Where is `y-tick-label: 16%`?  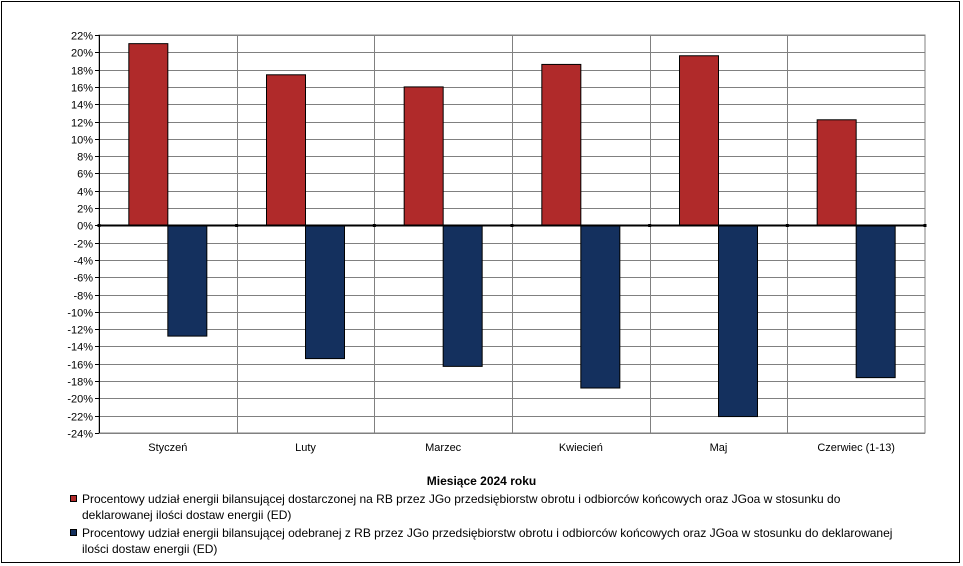
y-tick-label: 16% is located at coordinates (82, 89).